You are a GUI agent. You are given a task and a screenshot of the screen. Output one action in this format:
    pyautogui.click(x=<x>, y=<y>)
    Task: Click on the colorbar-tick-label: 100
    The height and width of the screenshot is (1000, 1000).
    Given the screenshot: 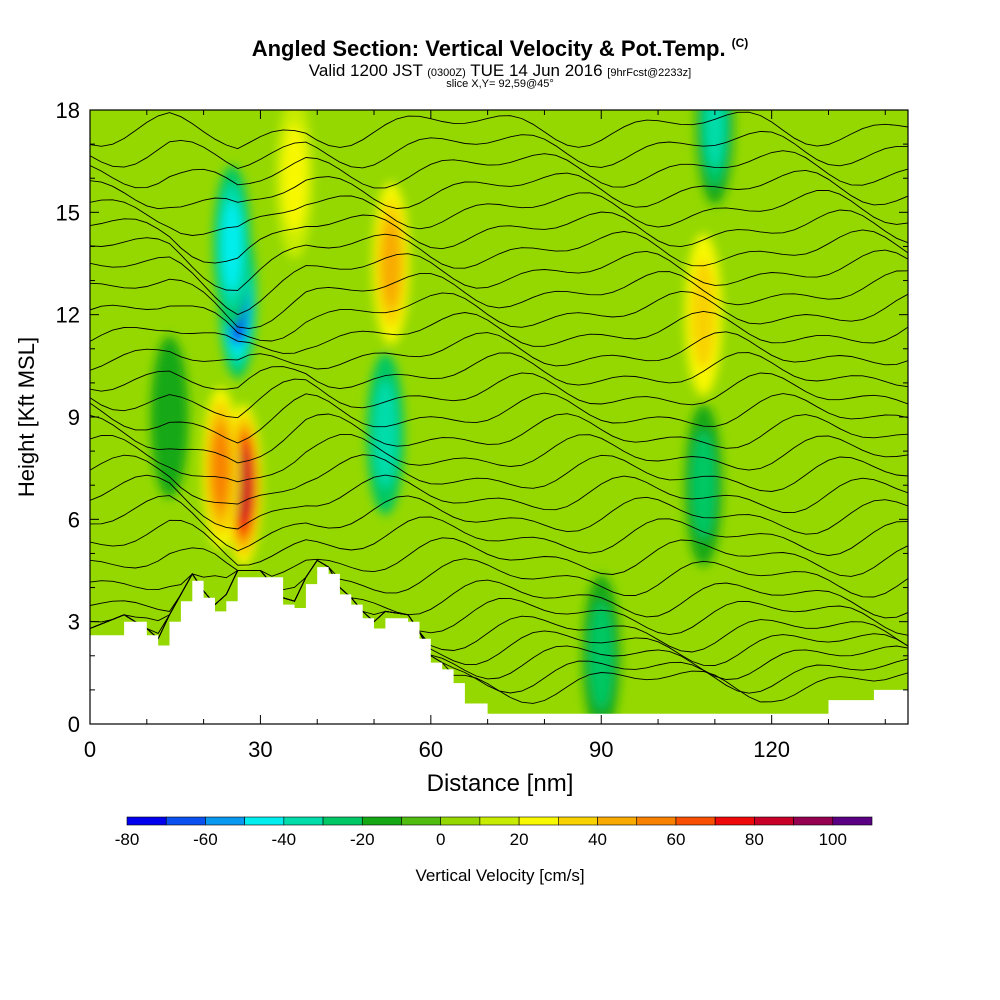 What is the action you would take?
    pyautogui.click(x=833, y=839)
    